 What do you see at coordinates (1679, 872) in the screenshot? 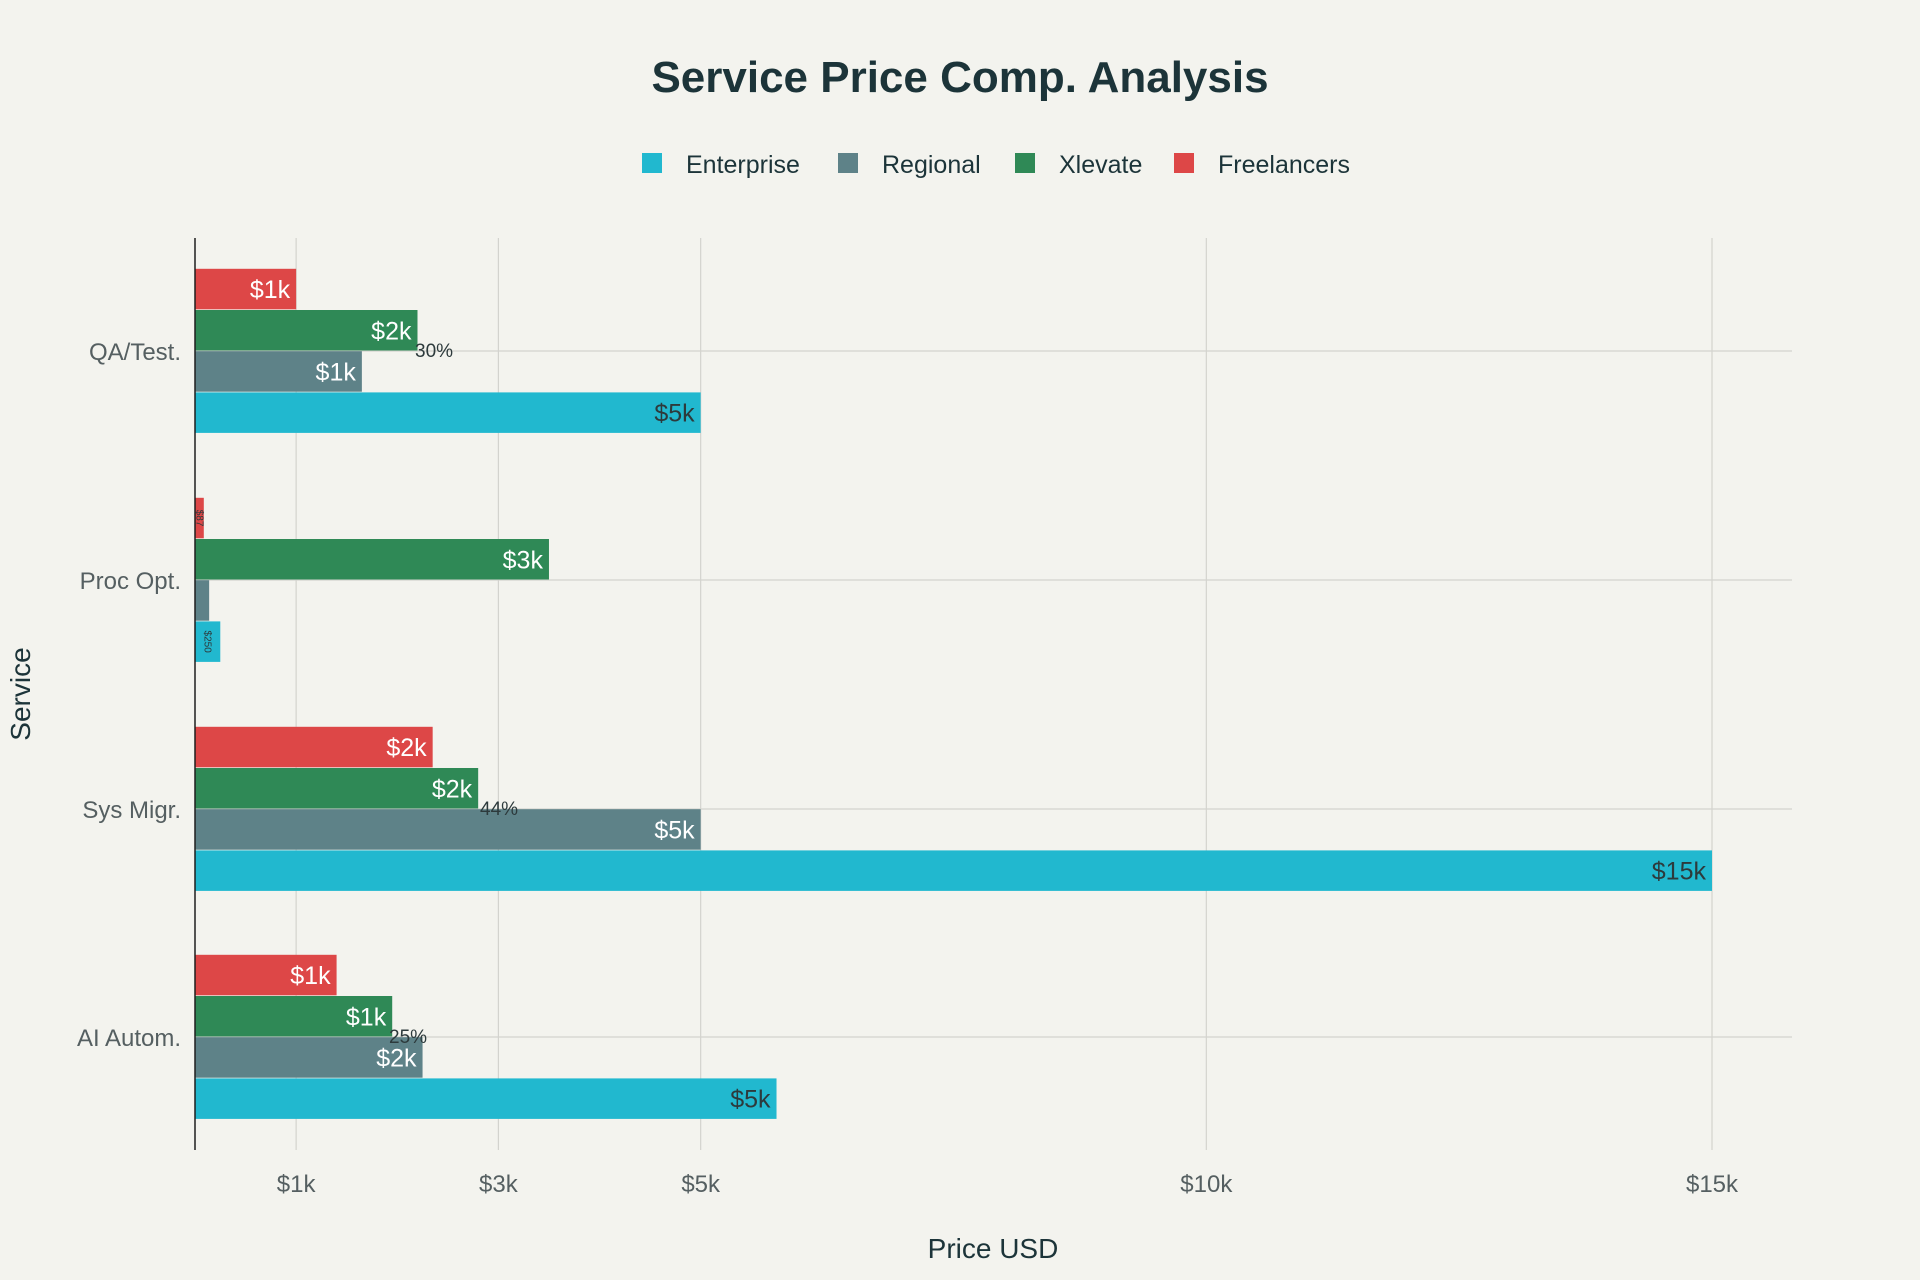
I see `bar-value-label: $15k` at bounding box center [1679, 872].